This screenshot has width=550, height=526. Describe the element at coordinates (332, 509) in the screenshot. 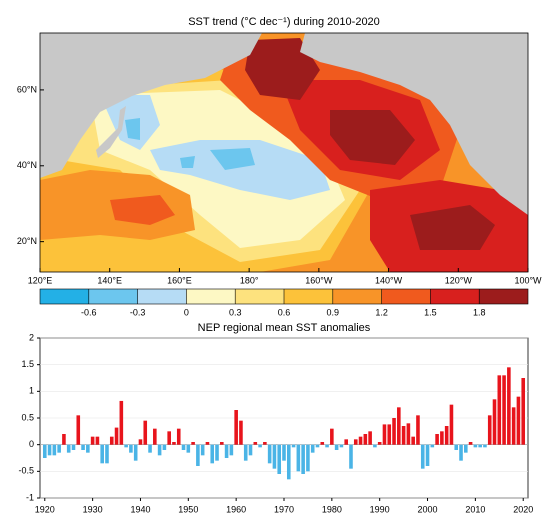

I see `x-tick-label: 1980` at that location.